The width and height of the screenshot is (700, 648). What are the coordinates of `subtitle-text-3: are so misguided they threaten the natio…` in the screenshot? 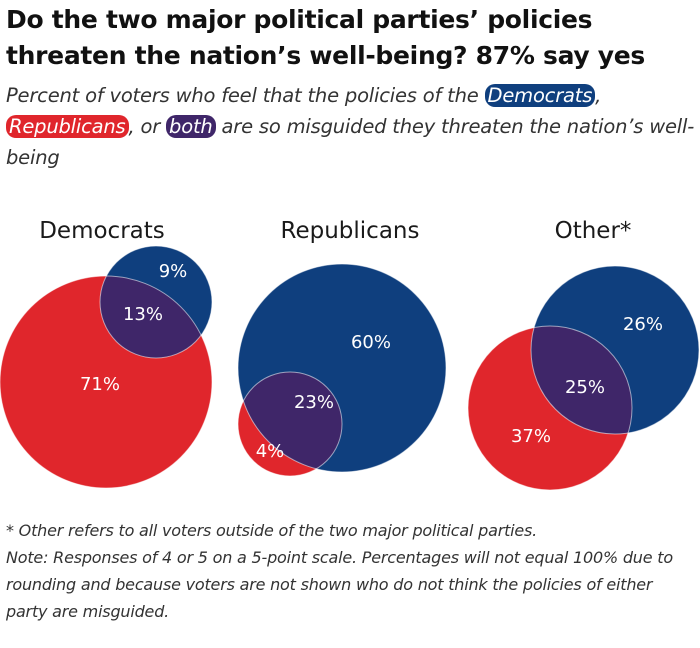 It's located at (350, 142).